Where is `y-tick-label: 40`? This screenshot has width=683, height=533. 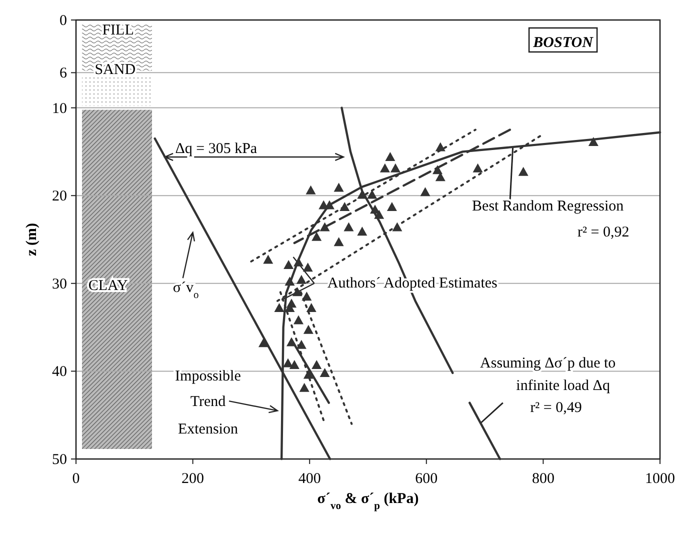 y-tick-label: 40 is located at coordinates (59, 372).